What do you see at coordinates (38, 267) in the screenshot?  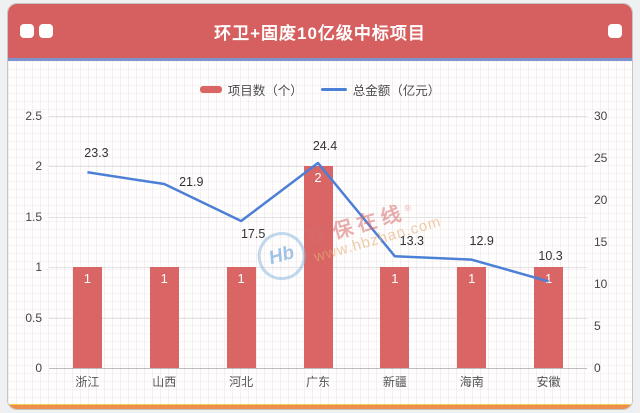 I see `left-axis-tick-label: 1` at bounding box center [38, 267].